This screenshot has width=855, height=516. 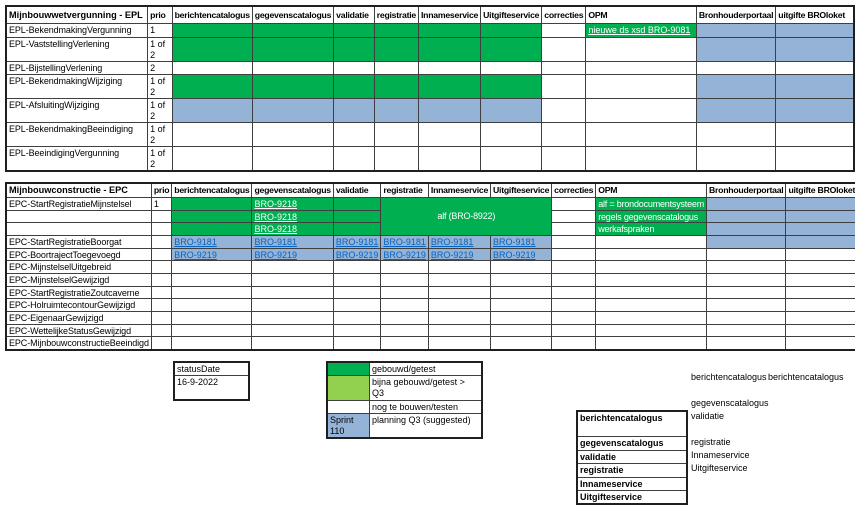 What do you see at coordinates (160, 86) in the screenshot?
I see `prio-cell: 1 of 2` at bounding box center [160, 86].